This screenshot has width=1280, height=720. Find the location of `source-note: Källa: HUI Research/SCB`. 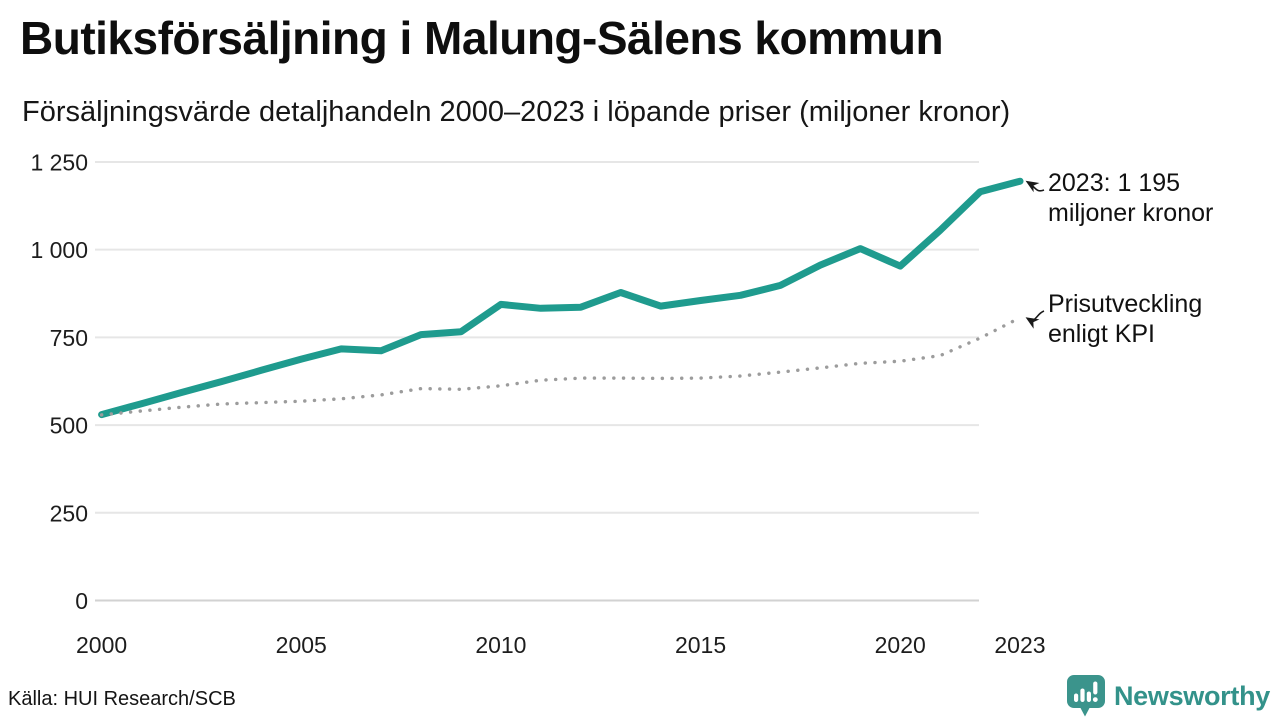

source-note: Källa: HUI Research/SCB is located at coordinates (122, 699).